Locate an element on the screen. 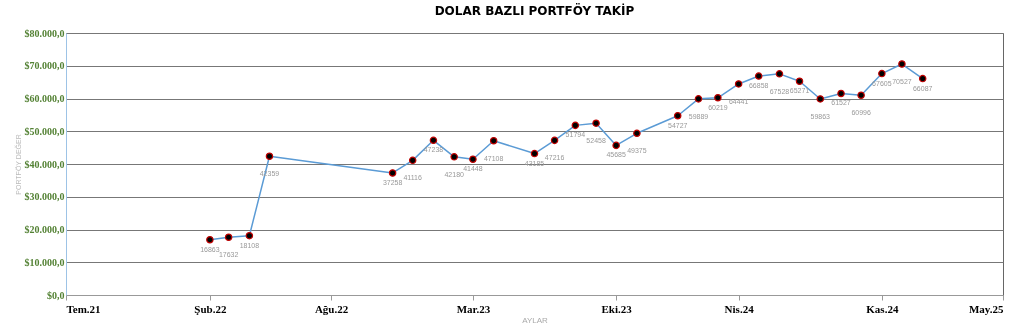 The image size is (1023, 331). x-tick-label: May.25 is located at coordinates (986, 308).